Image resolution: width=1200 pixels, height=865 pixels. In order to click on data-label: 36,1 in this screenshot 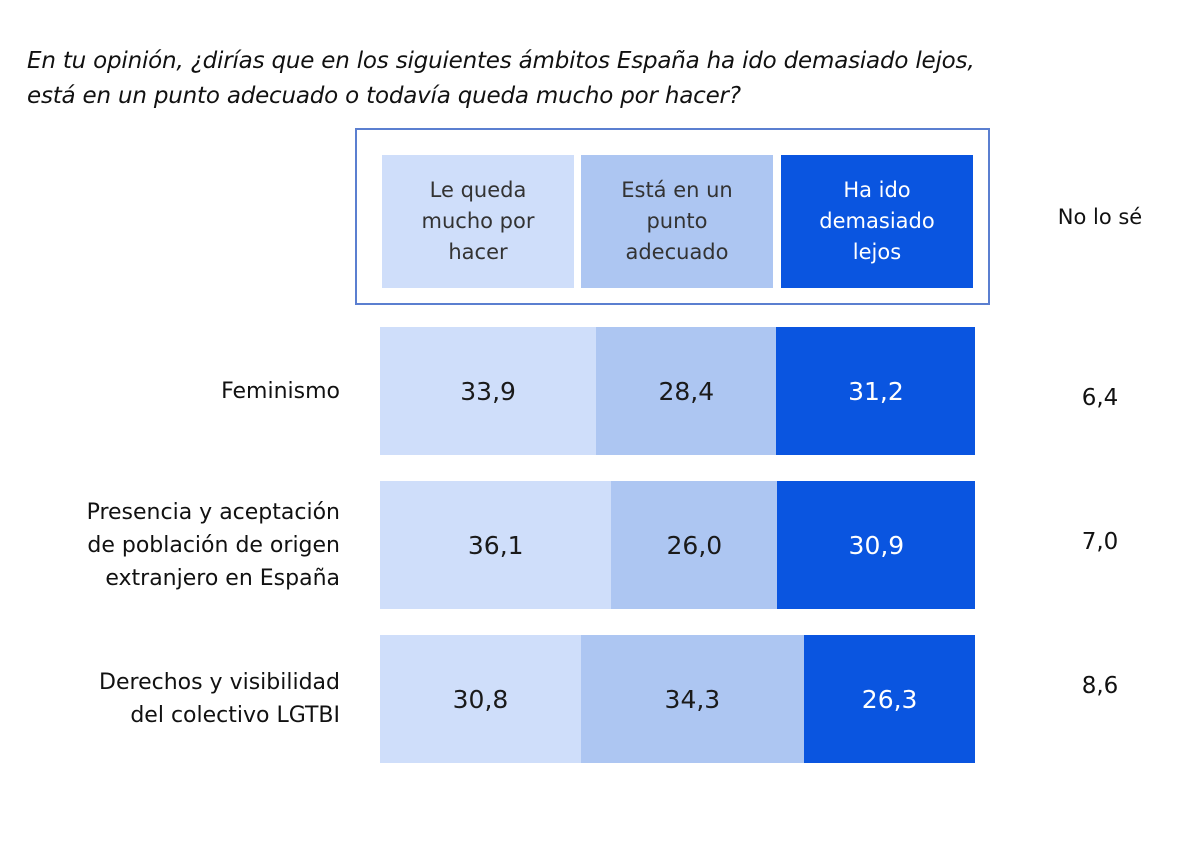, I will do `click(495, 545)`.